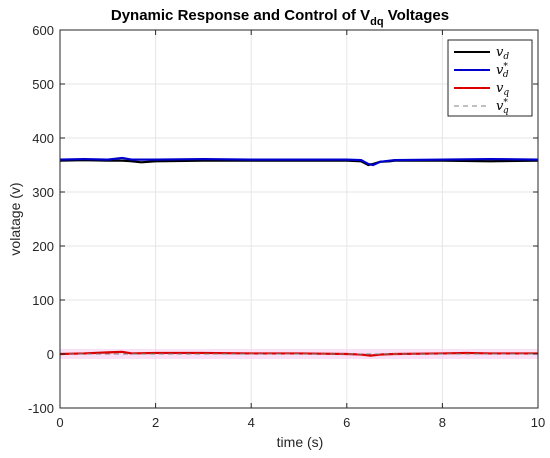 The height and width of the screenshot is (458, 550). What do you see at coordinates (15, 218) in the screenshot?
I see `y-axis-label: volatage (v)` at bounding box center [15, 218].